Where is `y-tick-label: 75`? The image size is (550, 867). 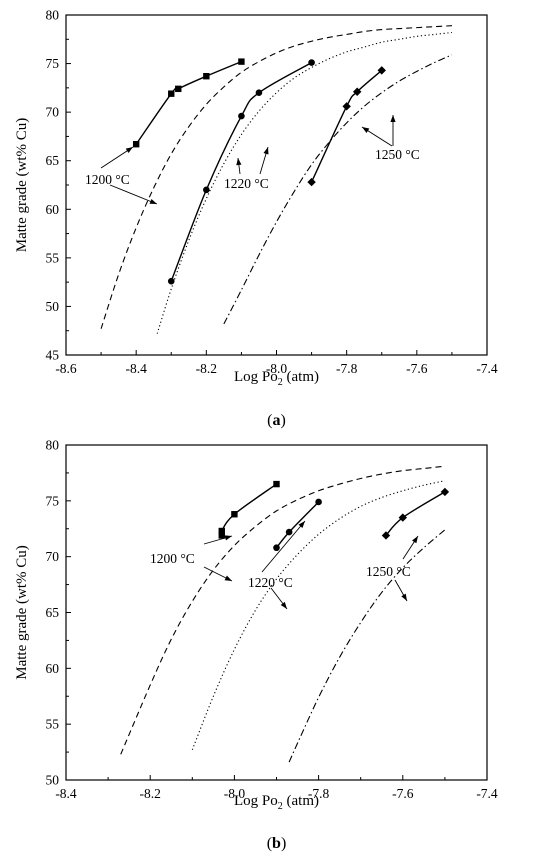
y-tick-label: 75 is located at coordinates (53, 63).